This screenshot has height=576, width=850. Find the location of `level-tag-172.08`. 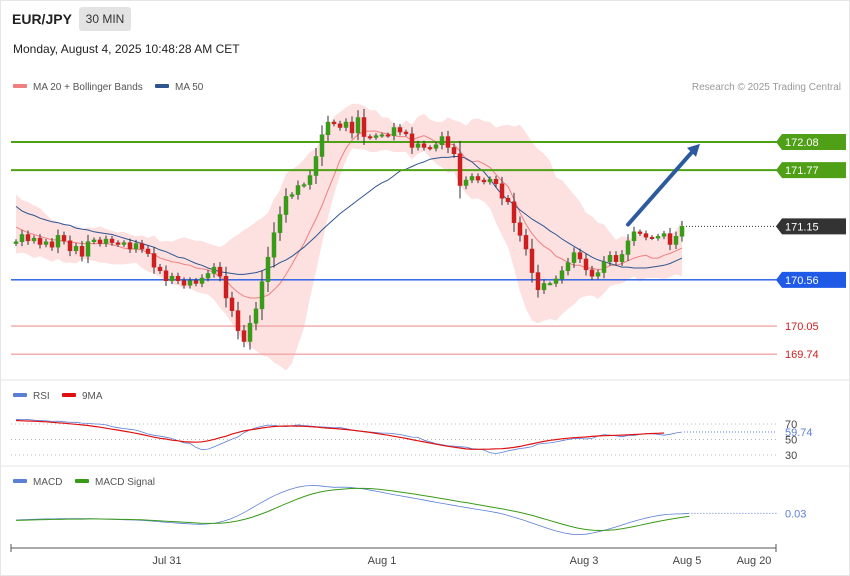

level-tag-172.08 is located at coordinates (811, 142).